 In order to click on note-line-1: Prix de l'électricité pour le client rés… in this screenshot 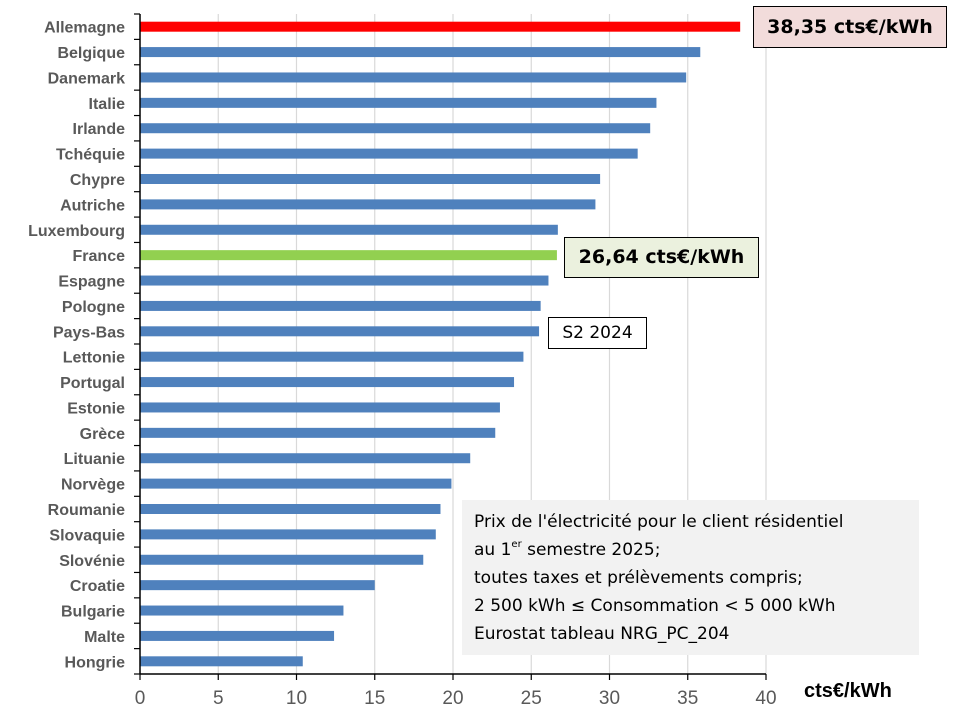, I will do `click(659, 522)`.